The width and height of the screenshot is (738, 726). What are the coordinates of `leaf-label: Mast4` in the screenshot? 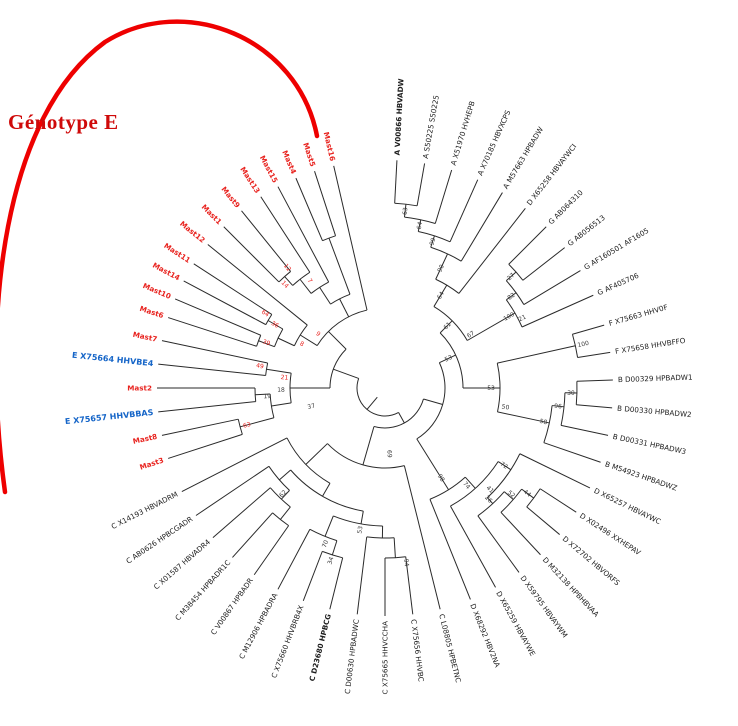 It's located at (289, 162).